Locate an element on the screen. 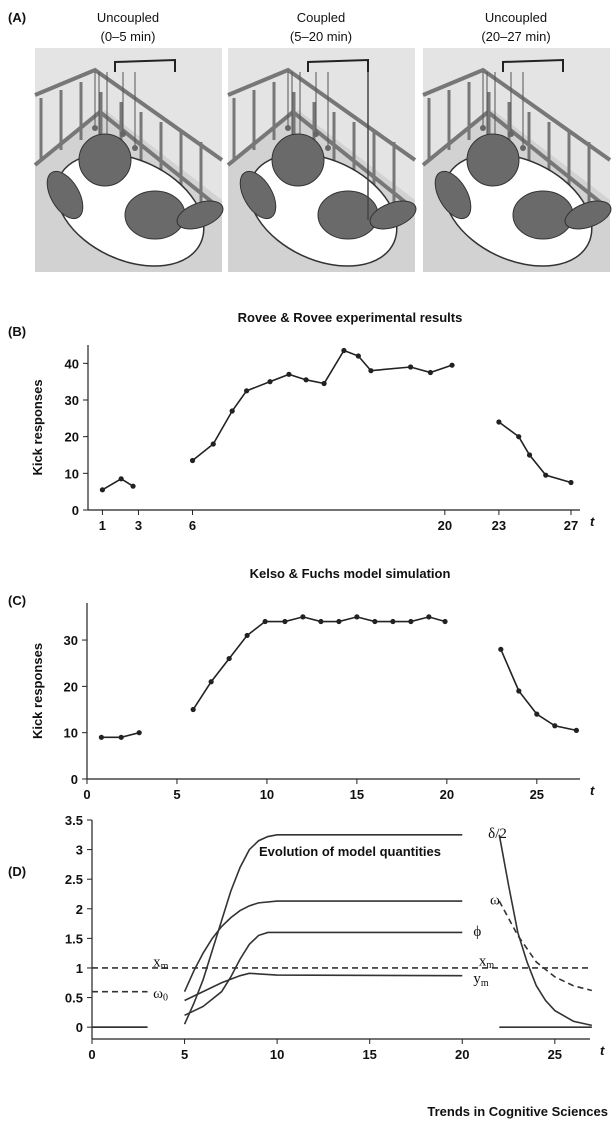 The image size is (613, 1129). y-tick-label: 3.5 is located at coordinates (74, 820).